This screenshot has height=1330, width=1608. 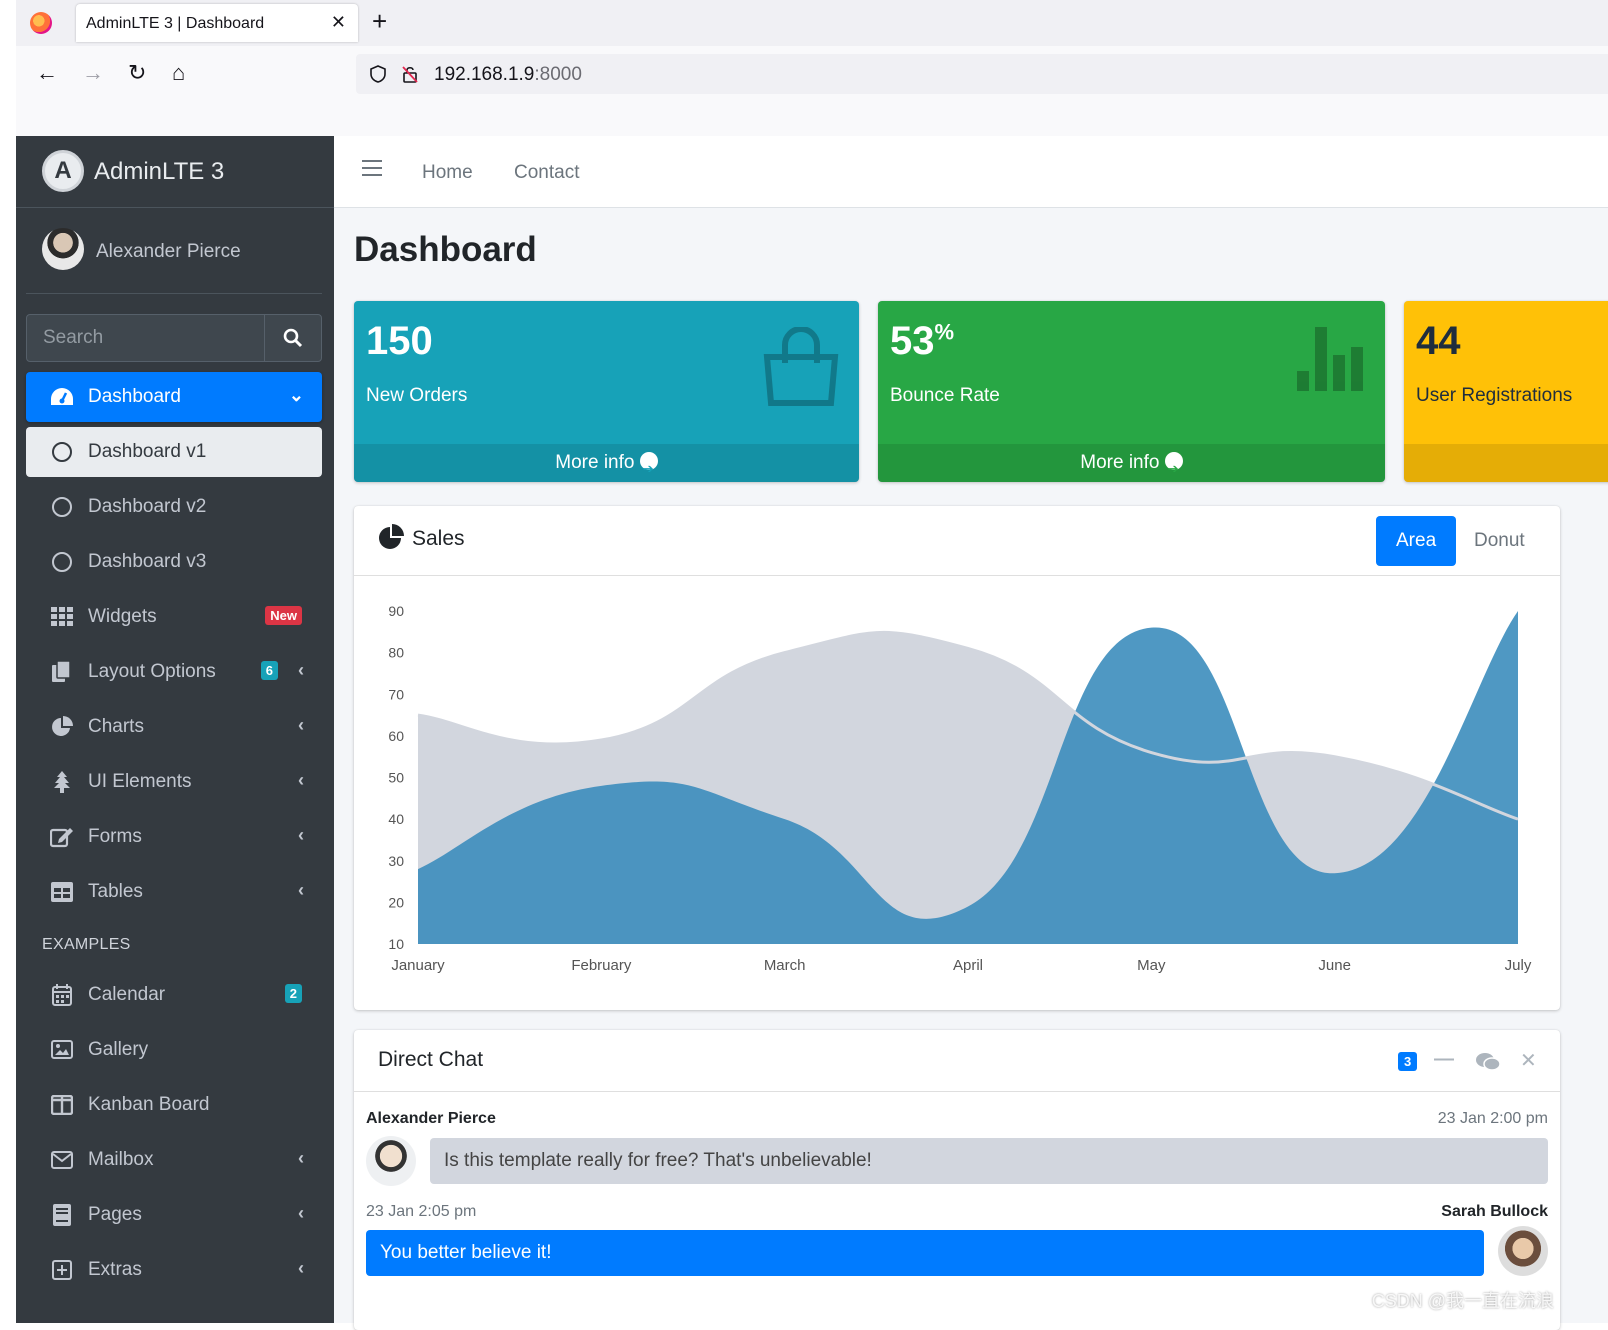 I want to click on sidebar-item-label: Gallery, so click(x=118, y=1050).